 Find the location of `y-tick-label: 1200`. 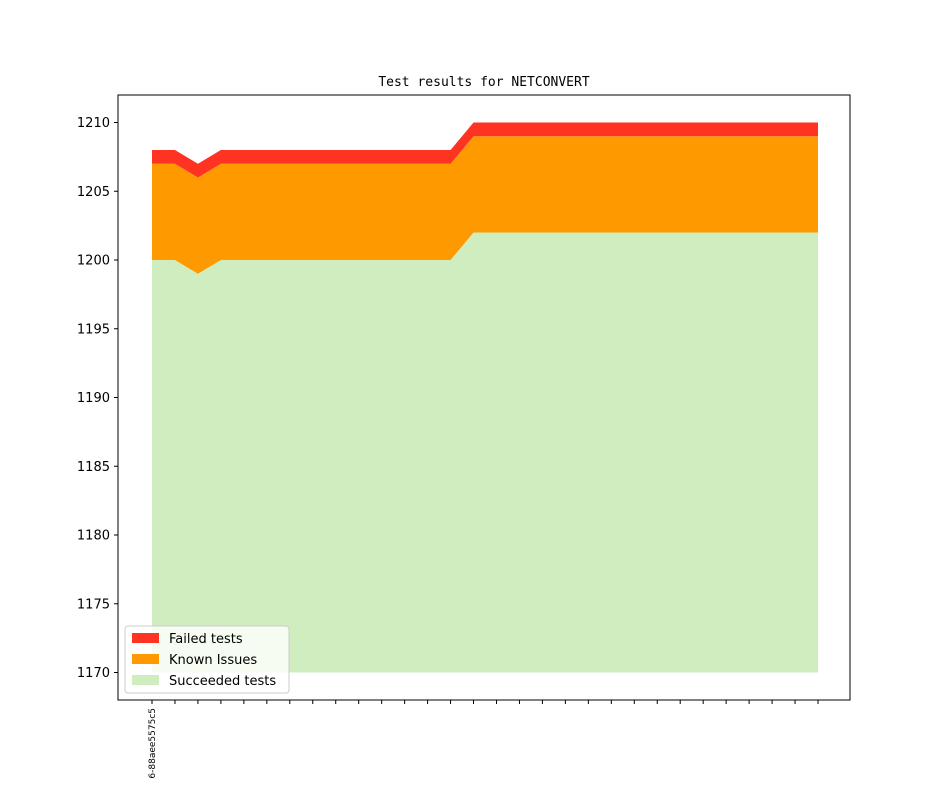

y-tick-label: 1200 is located at coordinates (93, 261).